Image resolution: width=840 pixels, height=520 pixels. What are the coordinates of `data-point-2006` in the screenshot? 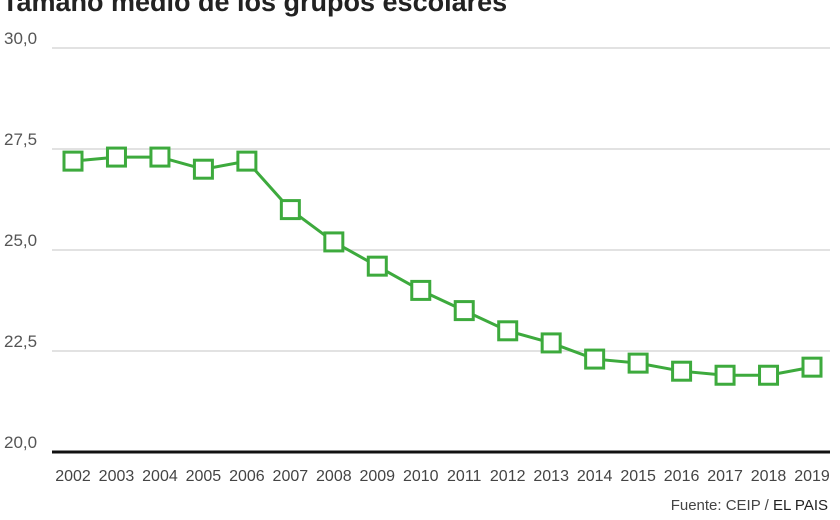 It's located at (247, 161).